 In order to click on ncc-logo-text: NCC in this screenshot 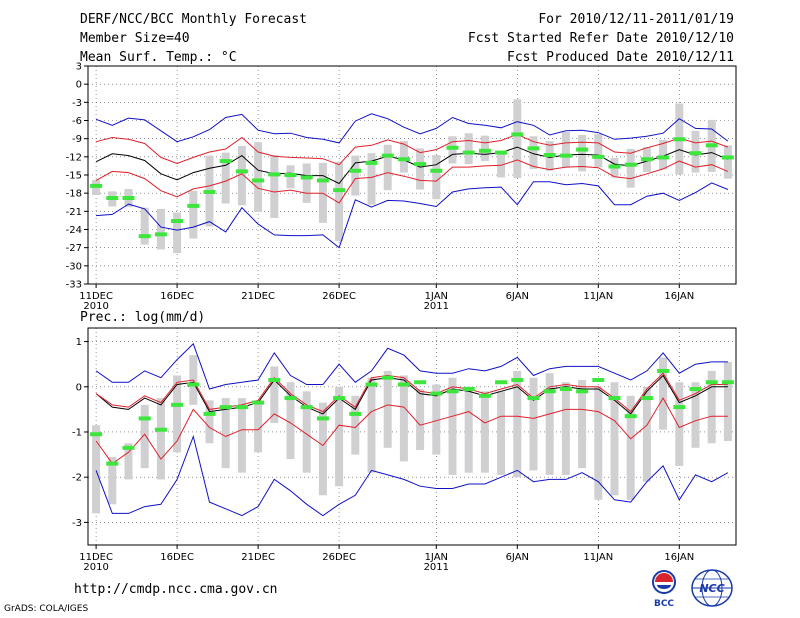, I will do `click(711, 588)`.